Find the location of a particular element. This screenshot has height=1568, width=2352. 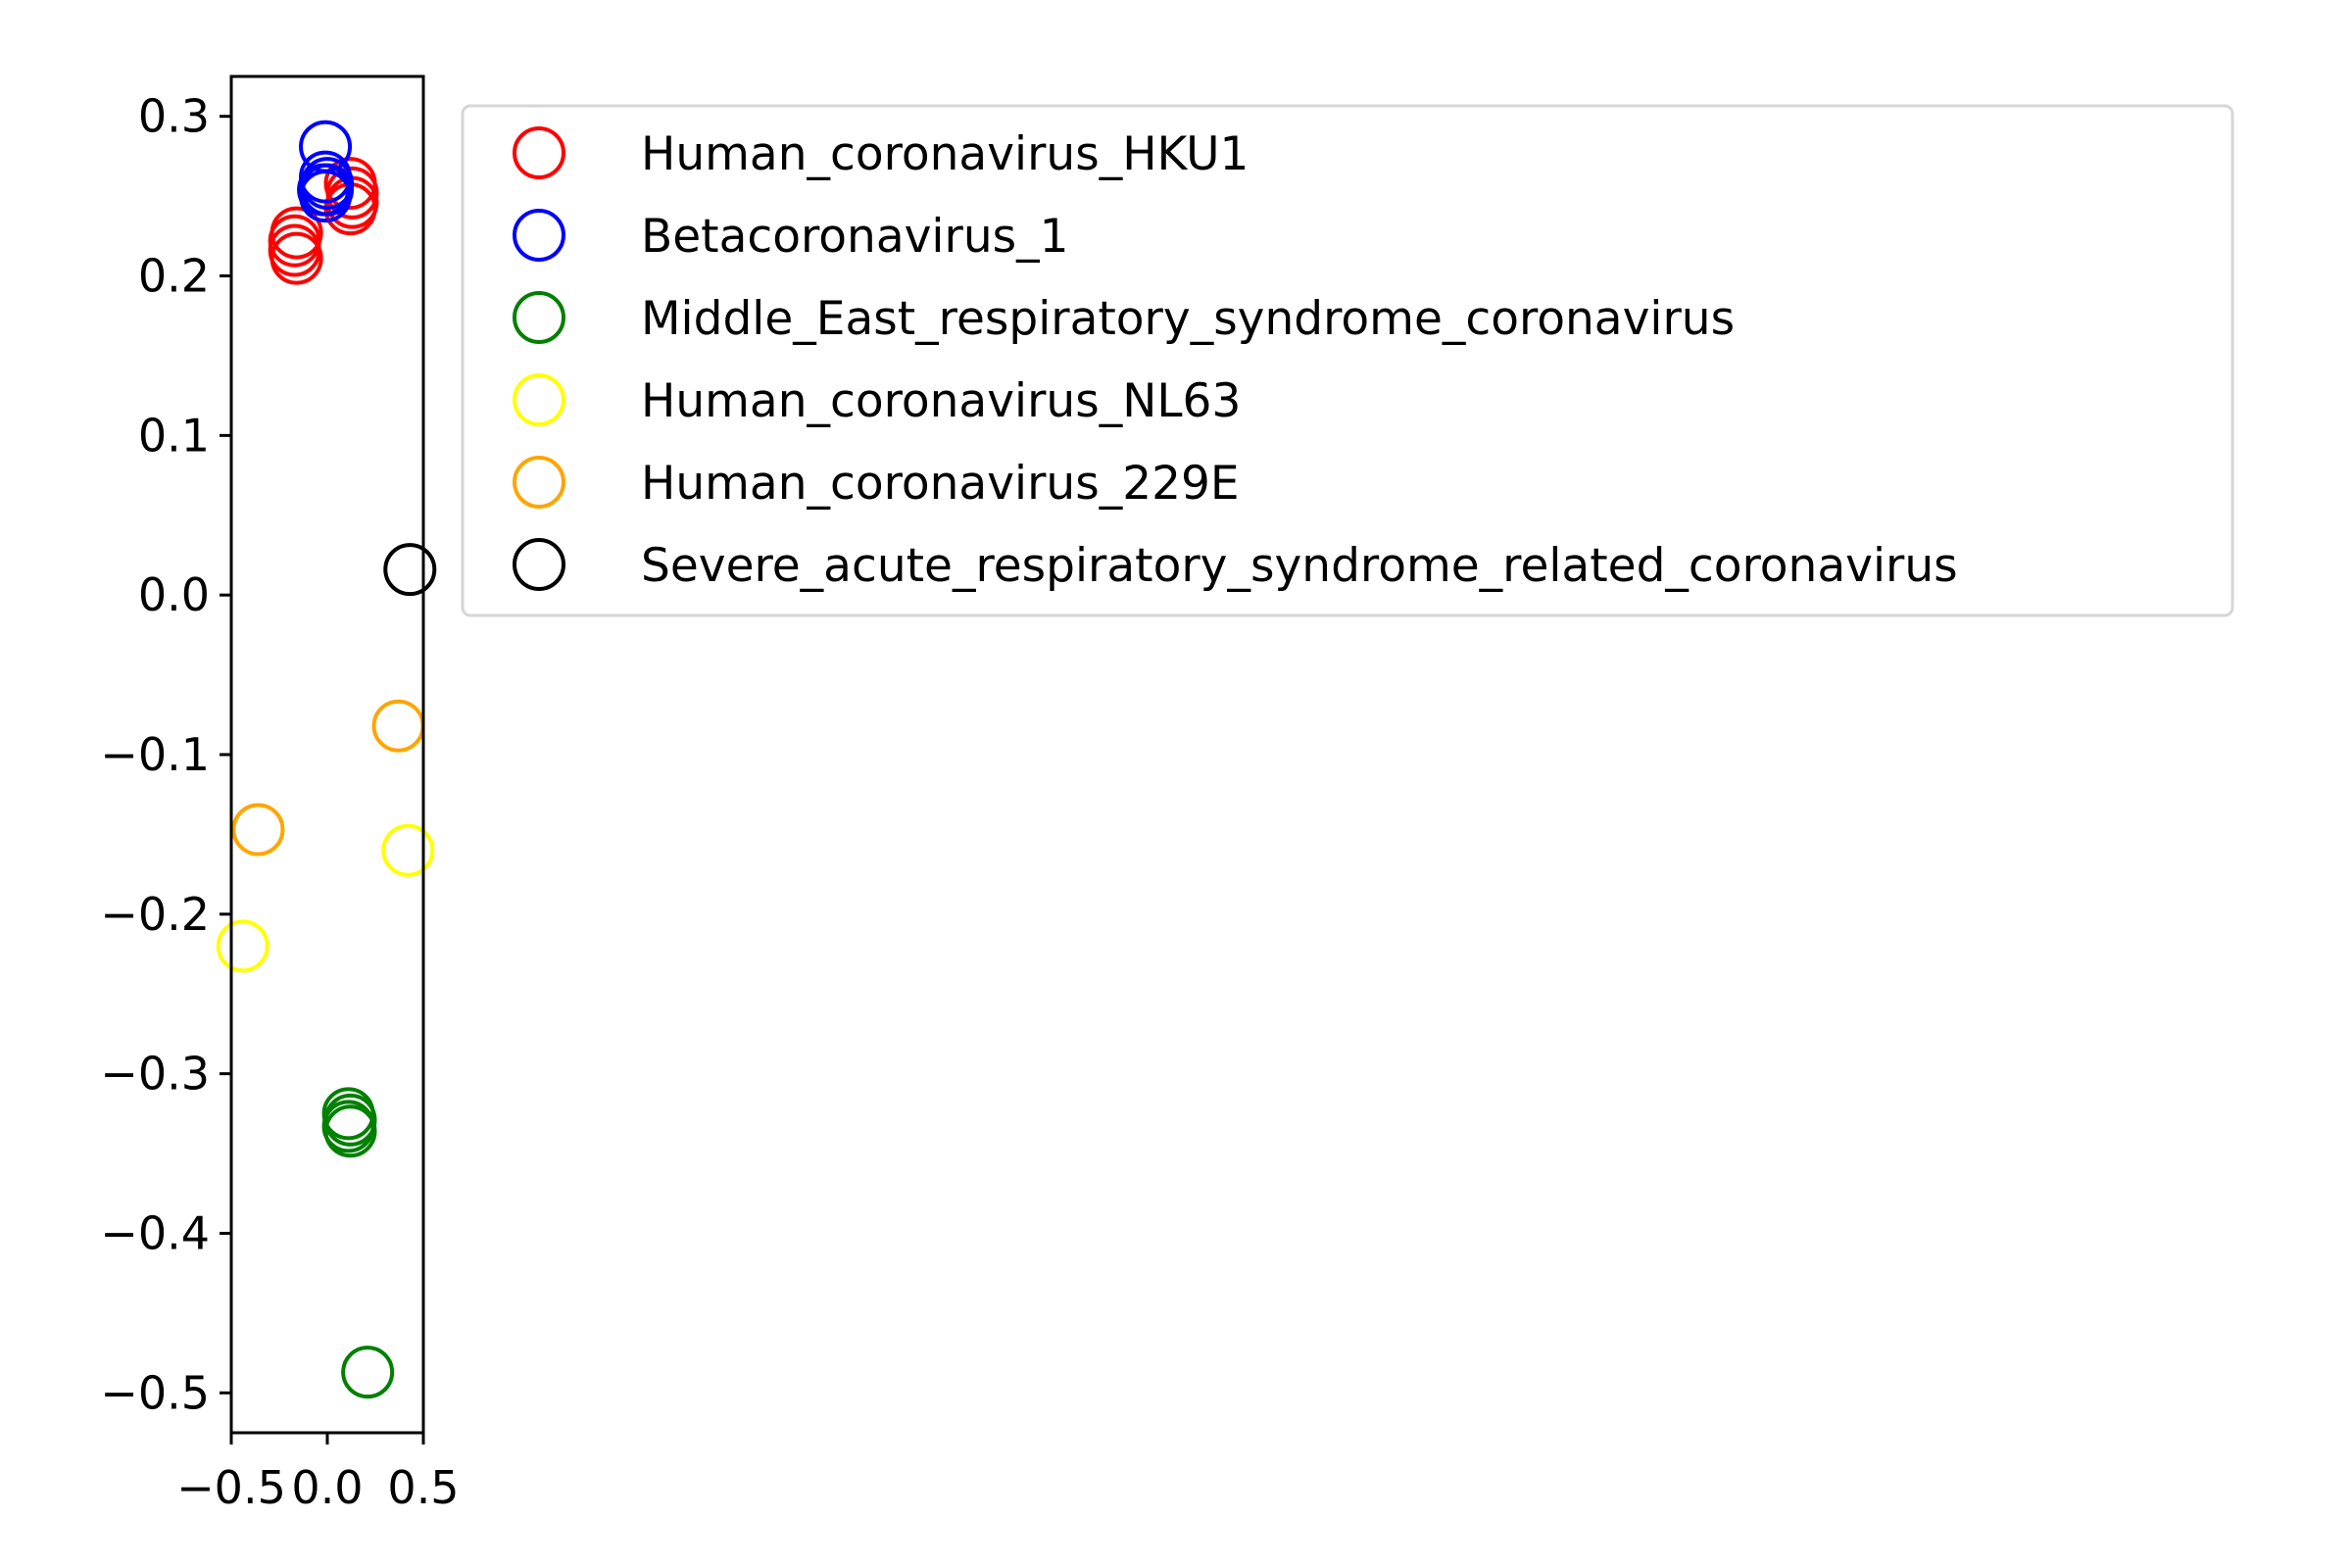

y-tick-label: −0.4 is located at coordinates (155, 1232).